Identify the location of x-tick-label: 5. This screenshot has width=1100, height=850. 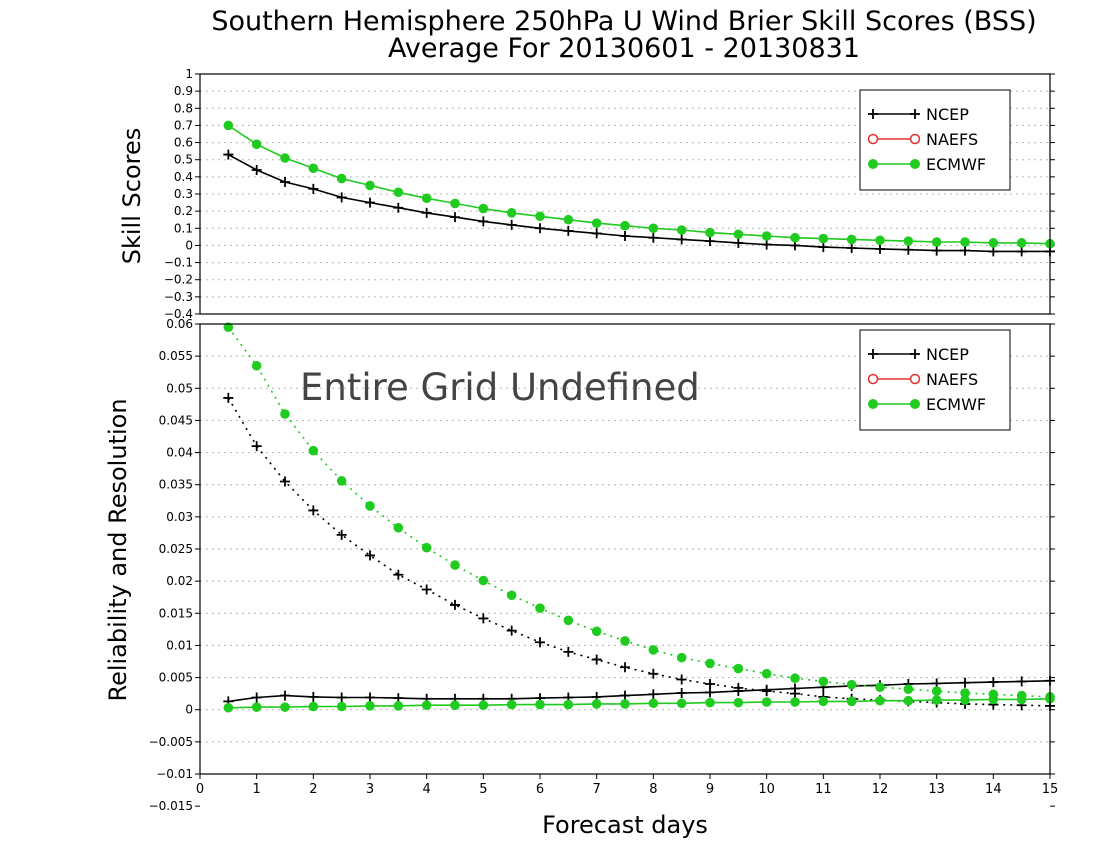
(483, 789).